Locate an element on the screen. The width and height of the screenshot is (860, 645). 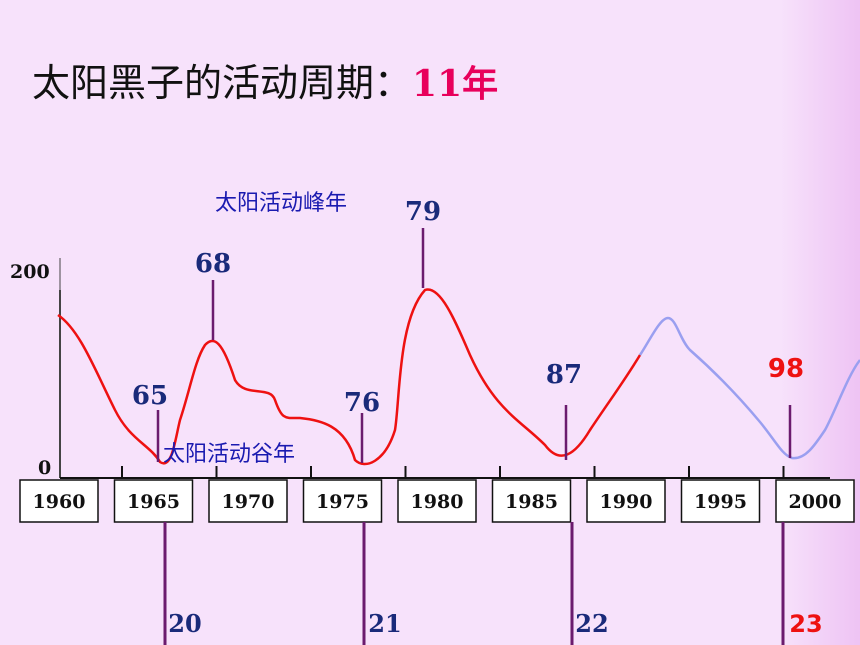
trough-year-marker: 65 is located at coordinates (150, 396).